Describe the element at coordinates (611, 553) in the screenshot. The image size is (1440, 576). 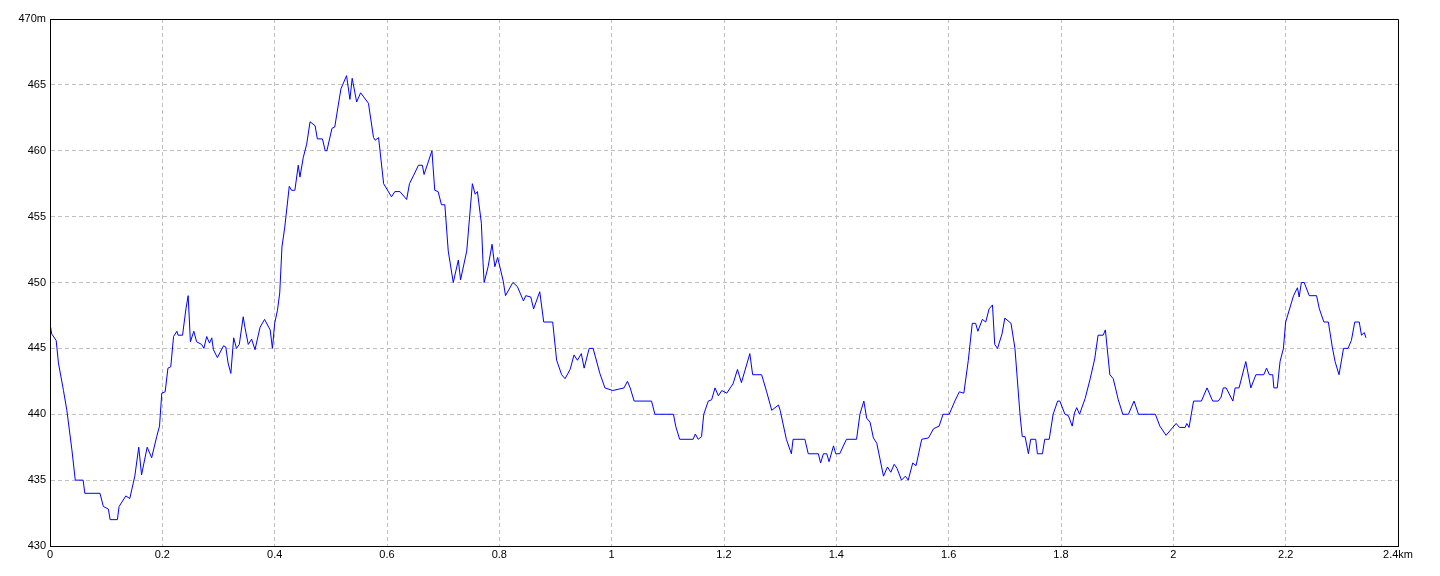
I see `x-tick-label: 1` at that location.